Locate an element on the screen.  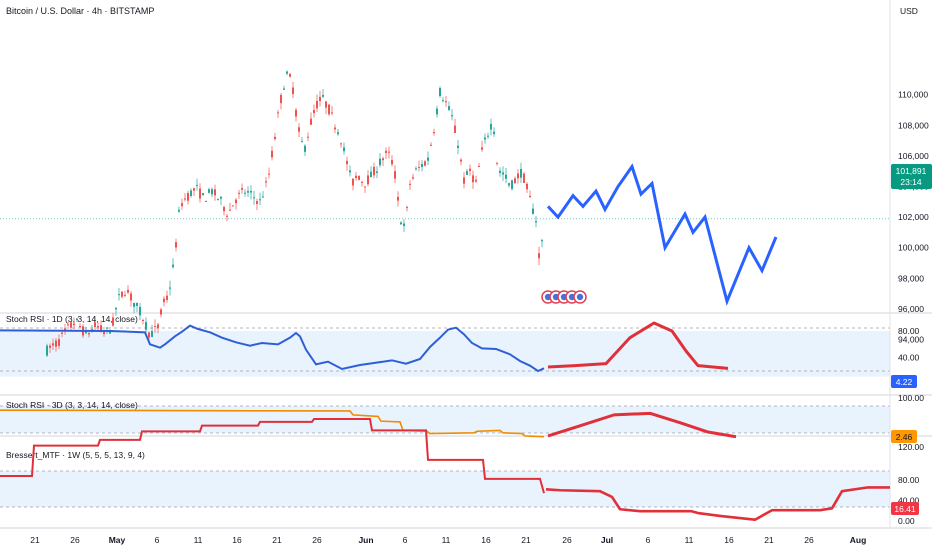
stoch3d-badge is located at coordinates (904, 436).